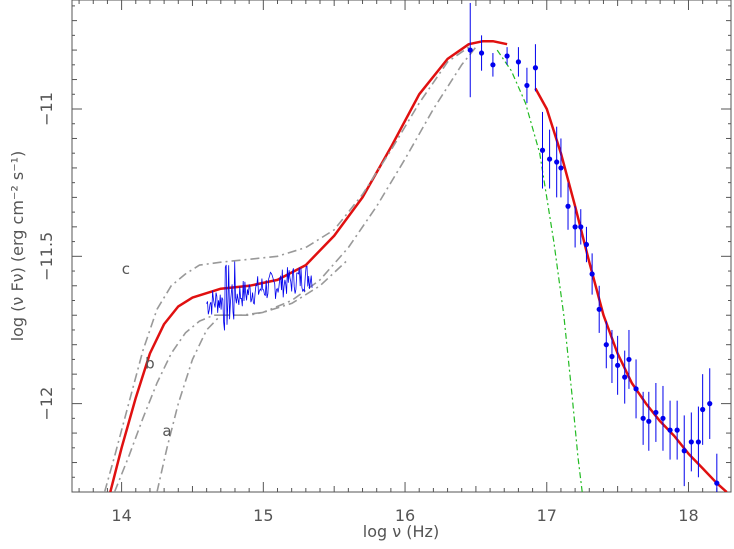 The height and width of the screenshot is (549, 734). Describe the element at coordinates (126, 269) in the screenshot. I see `curve-label-c: c` at that location.